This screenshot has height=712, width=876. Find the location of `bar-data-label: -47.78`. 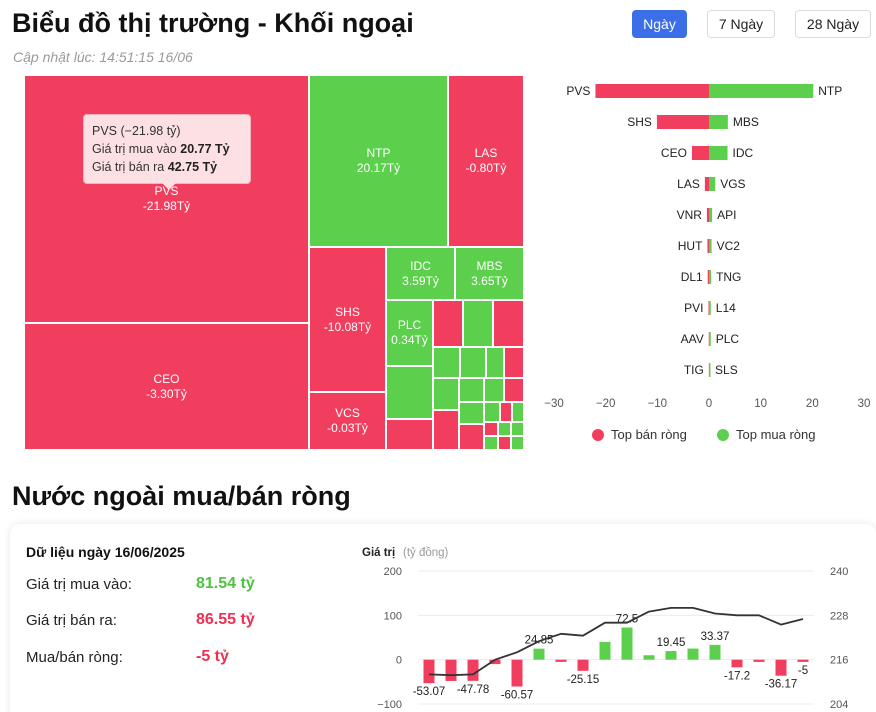

bar-data-label: -47.78 is located at coordinates (473, 690).